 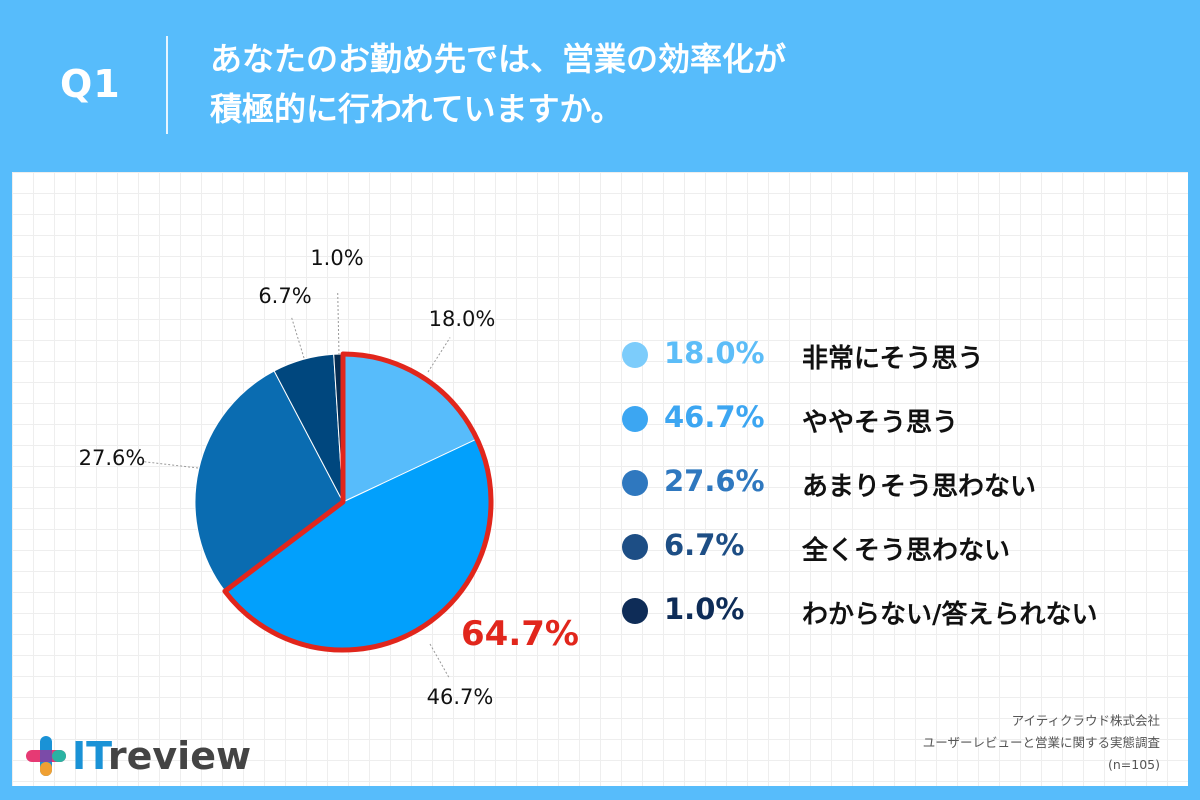 I want to click on pie-slice-label: 1.0%, so click(x=337, y=258).